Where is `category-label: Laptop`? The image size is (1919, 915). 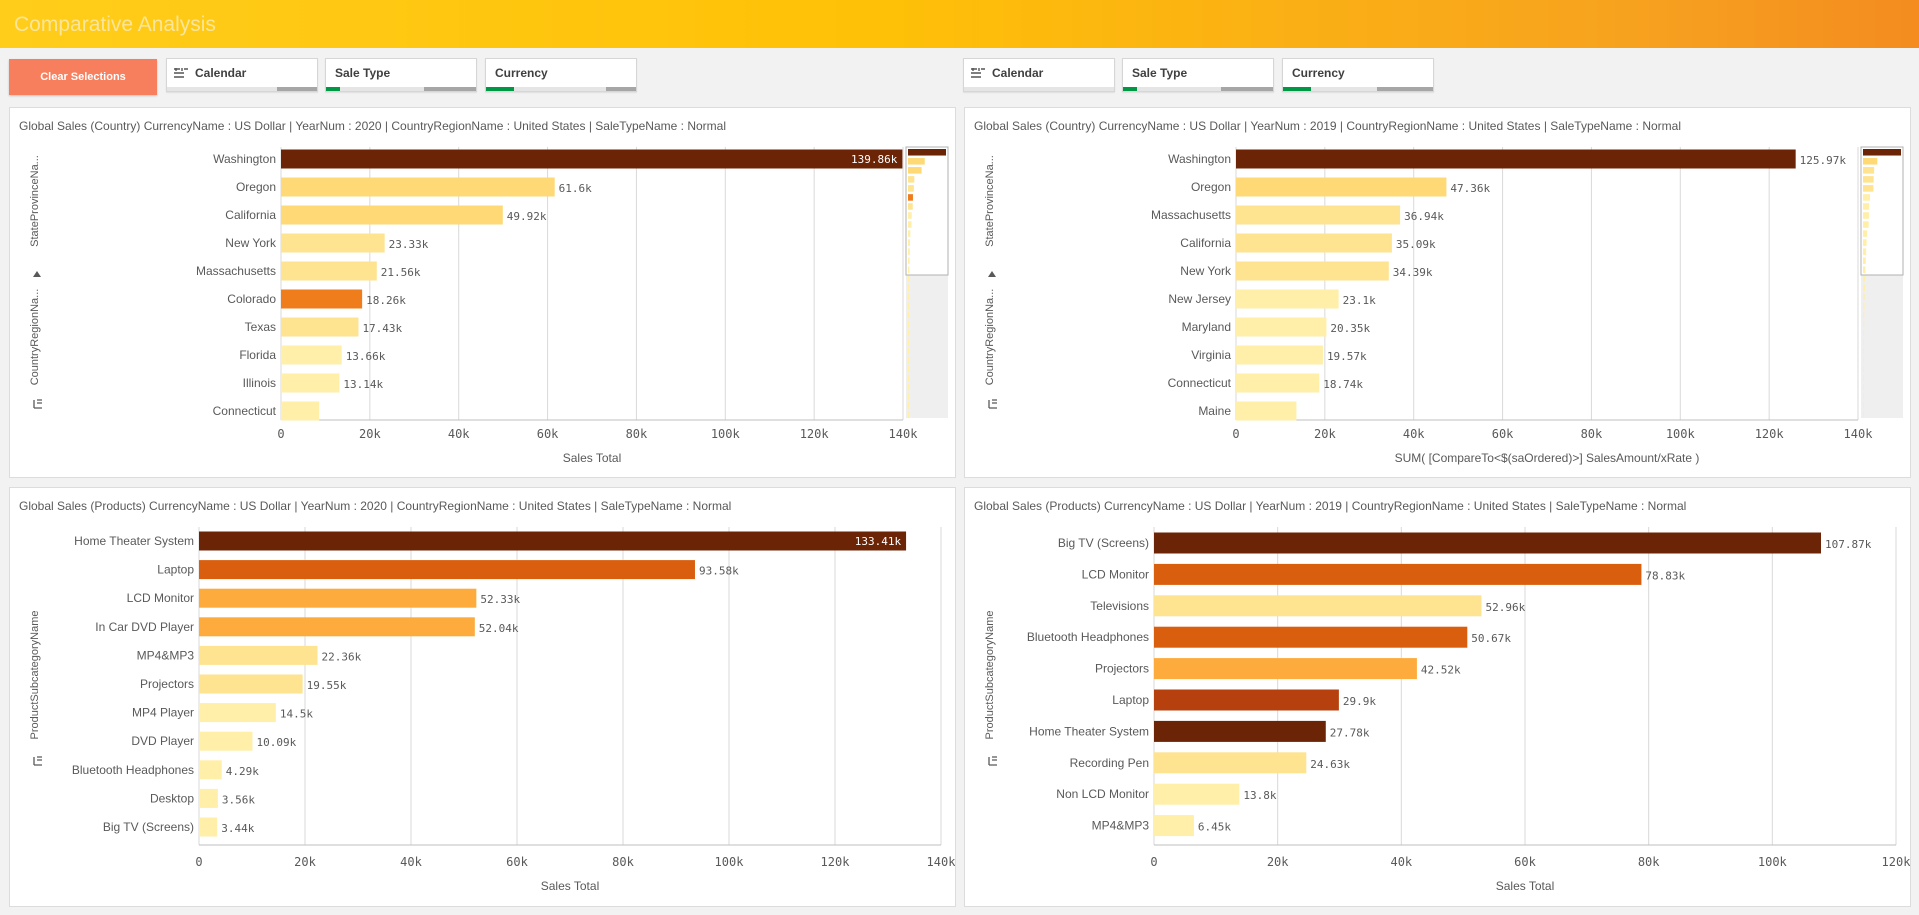 category-label: Laptop is located at coordinates (1130, 700).